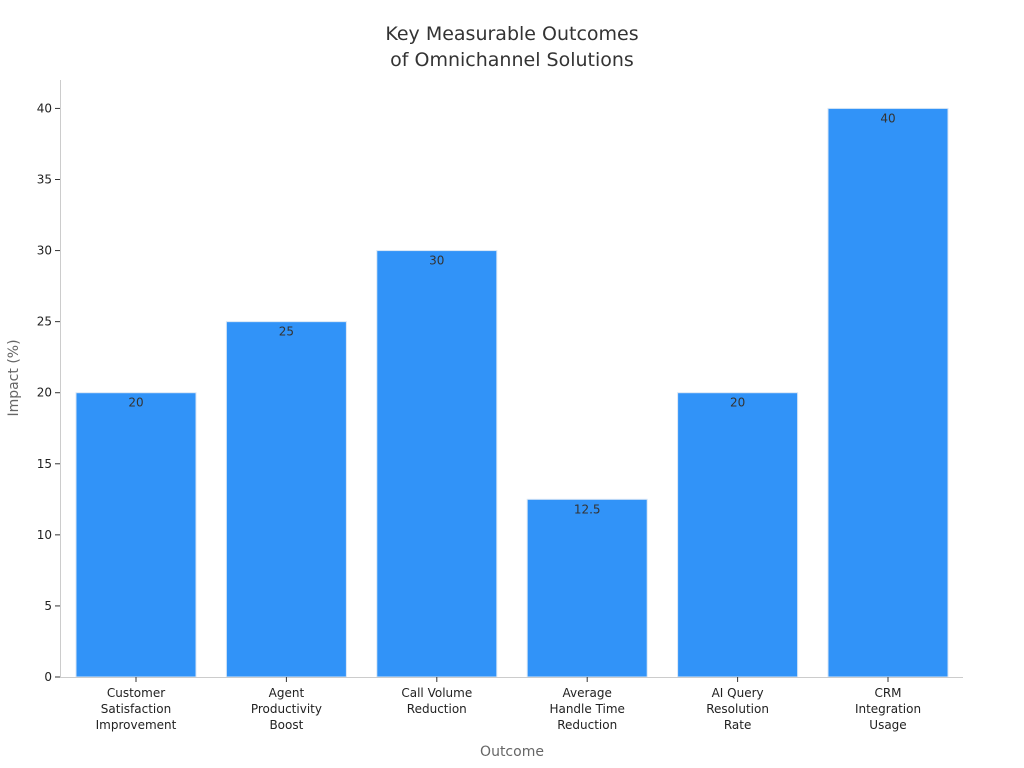 The width and height of the screenshot is (1024, 768). I want to click on y-tick-label: 10, so click(44, 535).